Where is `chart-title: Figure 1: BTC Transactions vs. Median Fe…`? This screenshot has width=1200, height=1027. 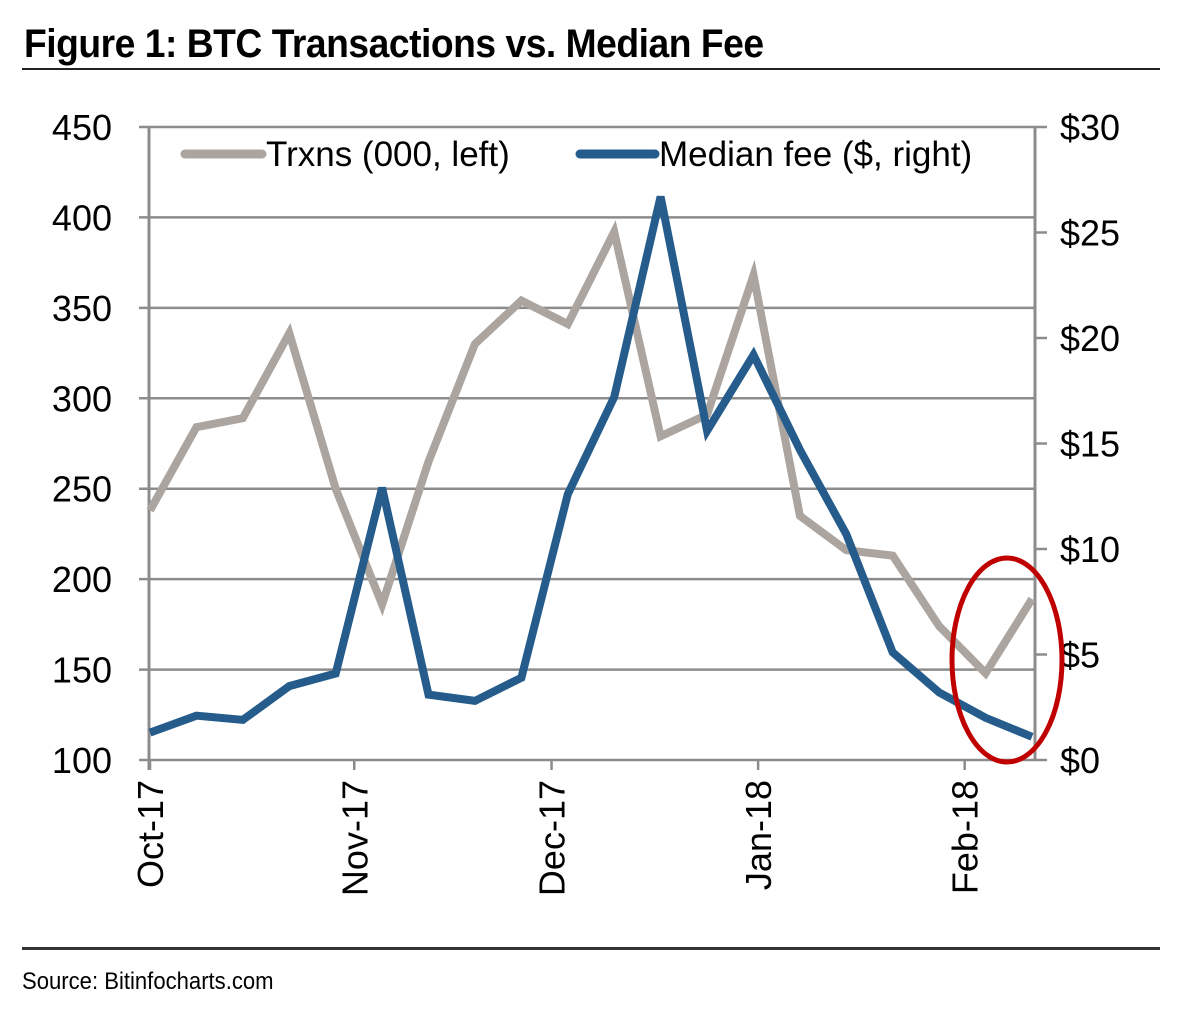
chart-title: Figure 1: BTC Transactions vs. Median Fe… is located at coordinates (394, 44).